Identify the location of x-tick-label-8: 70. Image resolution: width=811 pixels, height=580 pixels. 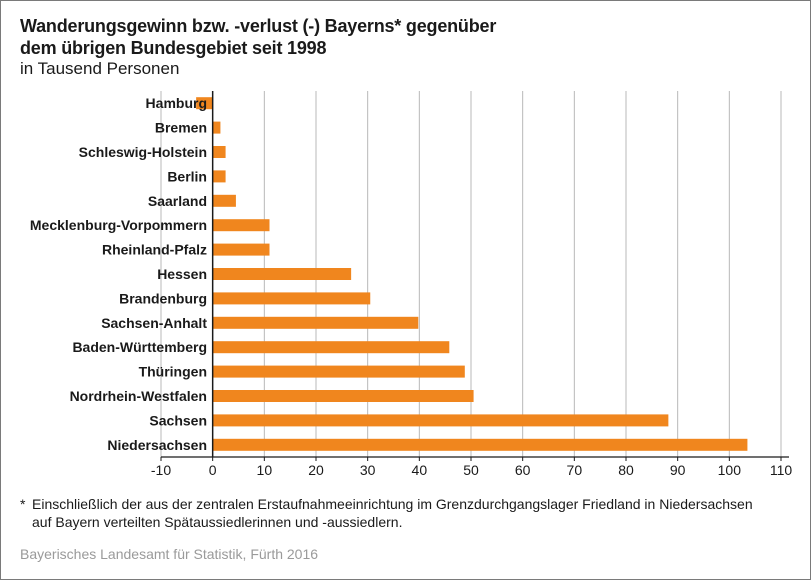
(575, 470).